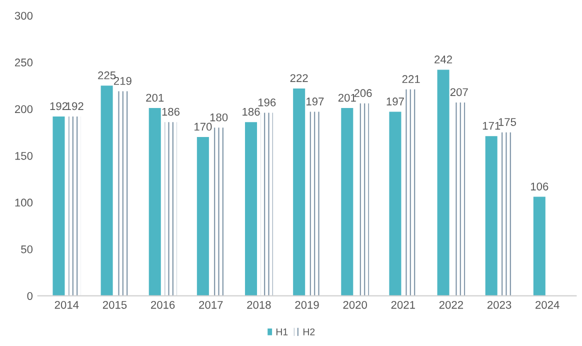 This screenshot has height=346, width=582. I want to click on data-label: 222, so click(299, 78).